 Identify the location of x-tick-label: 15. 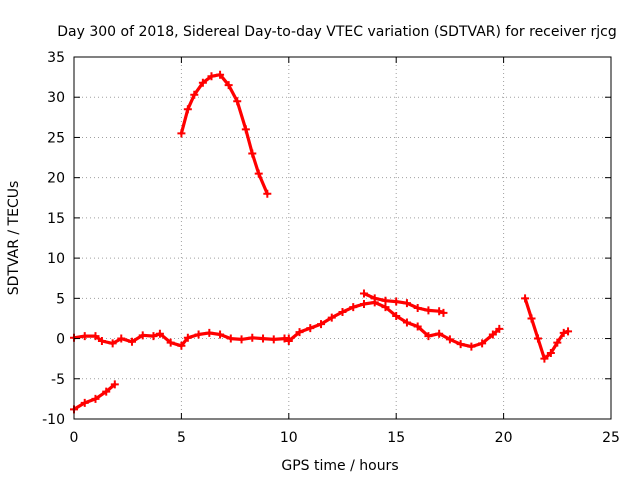
(396, 438).